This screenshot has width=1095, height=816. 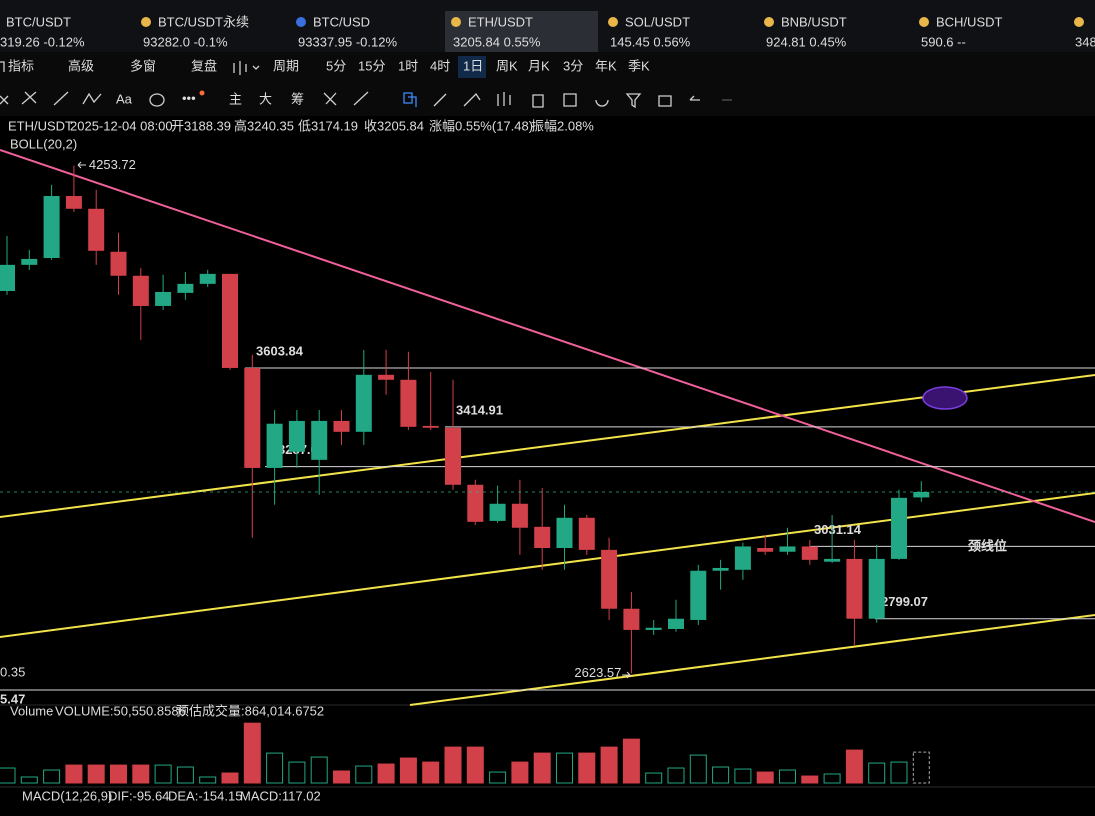 I want to click on active-period, so click(x=472, y=67).